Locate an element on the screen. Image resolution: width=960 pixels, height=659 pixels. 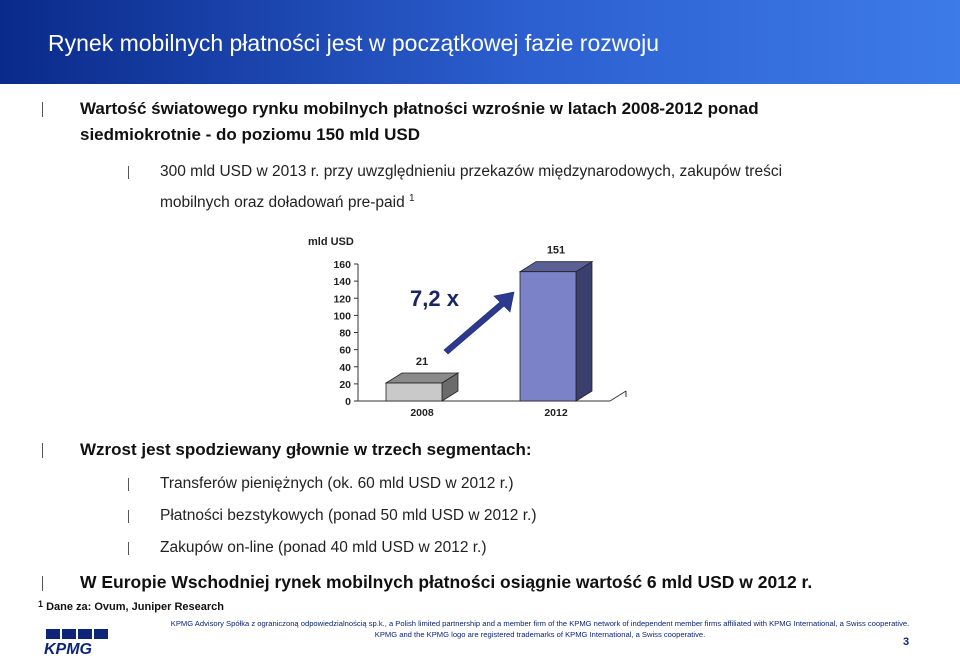
growth-annotation: 7,2 x is located at coordinates (435, 298).